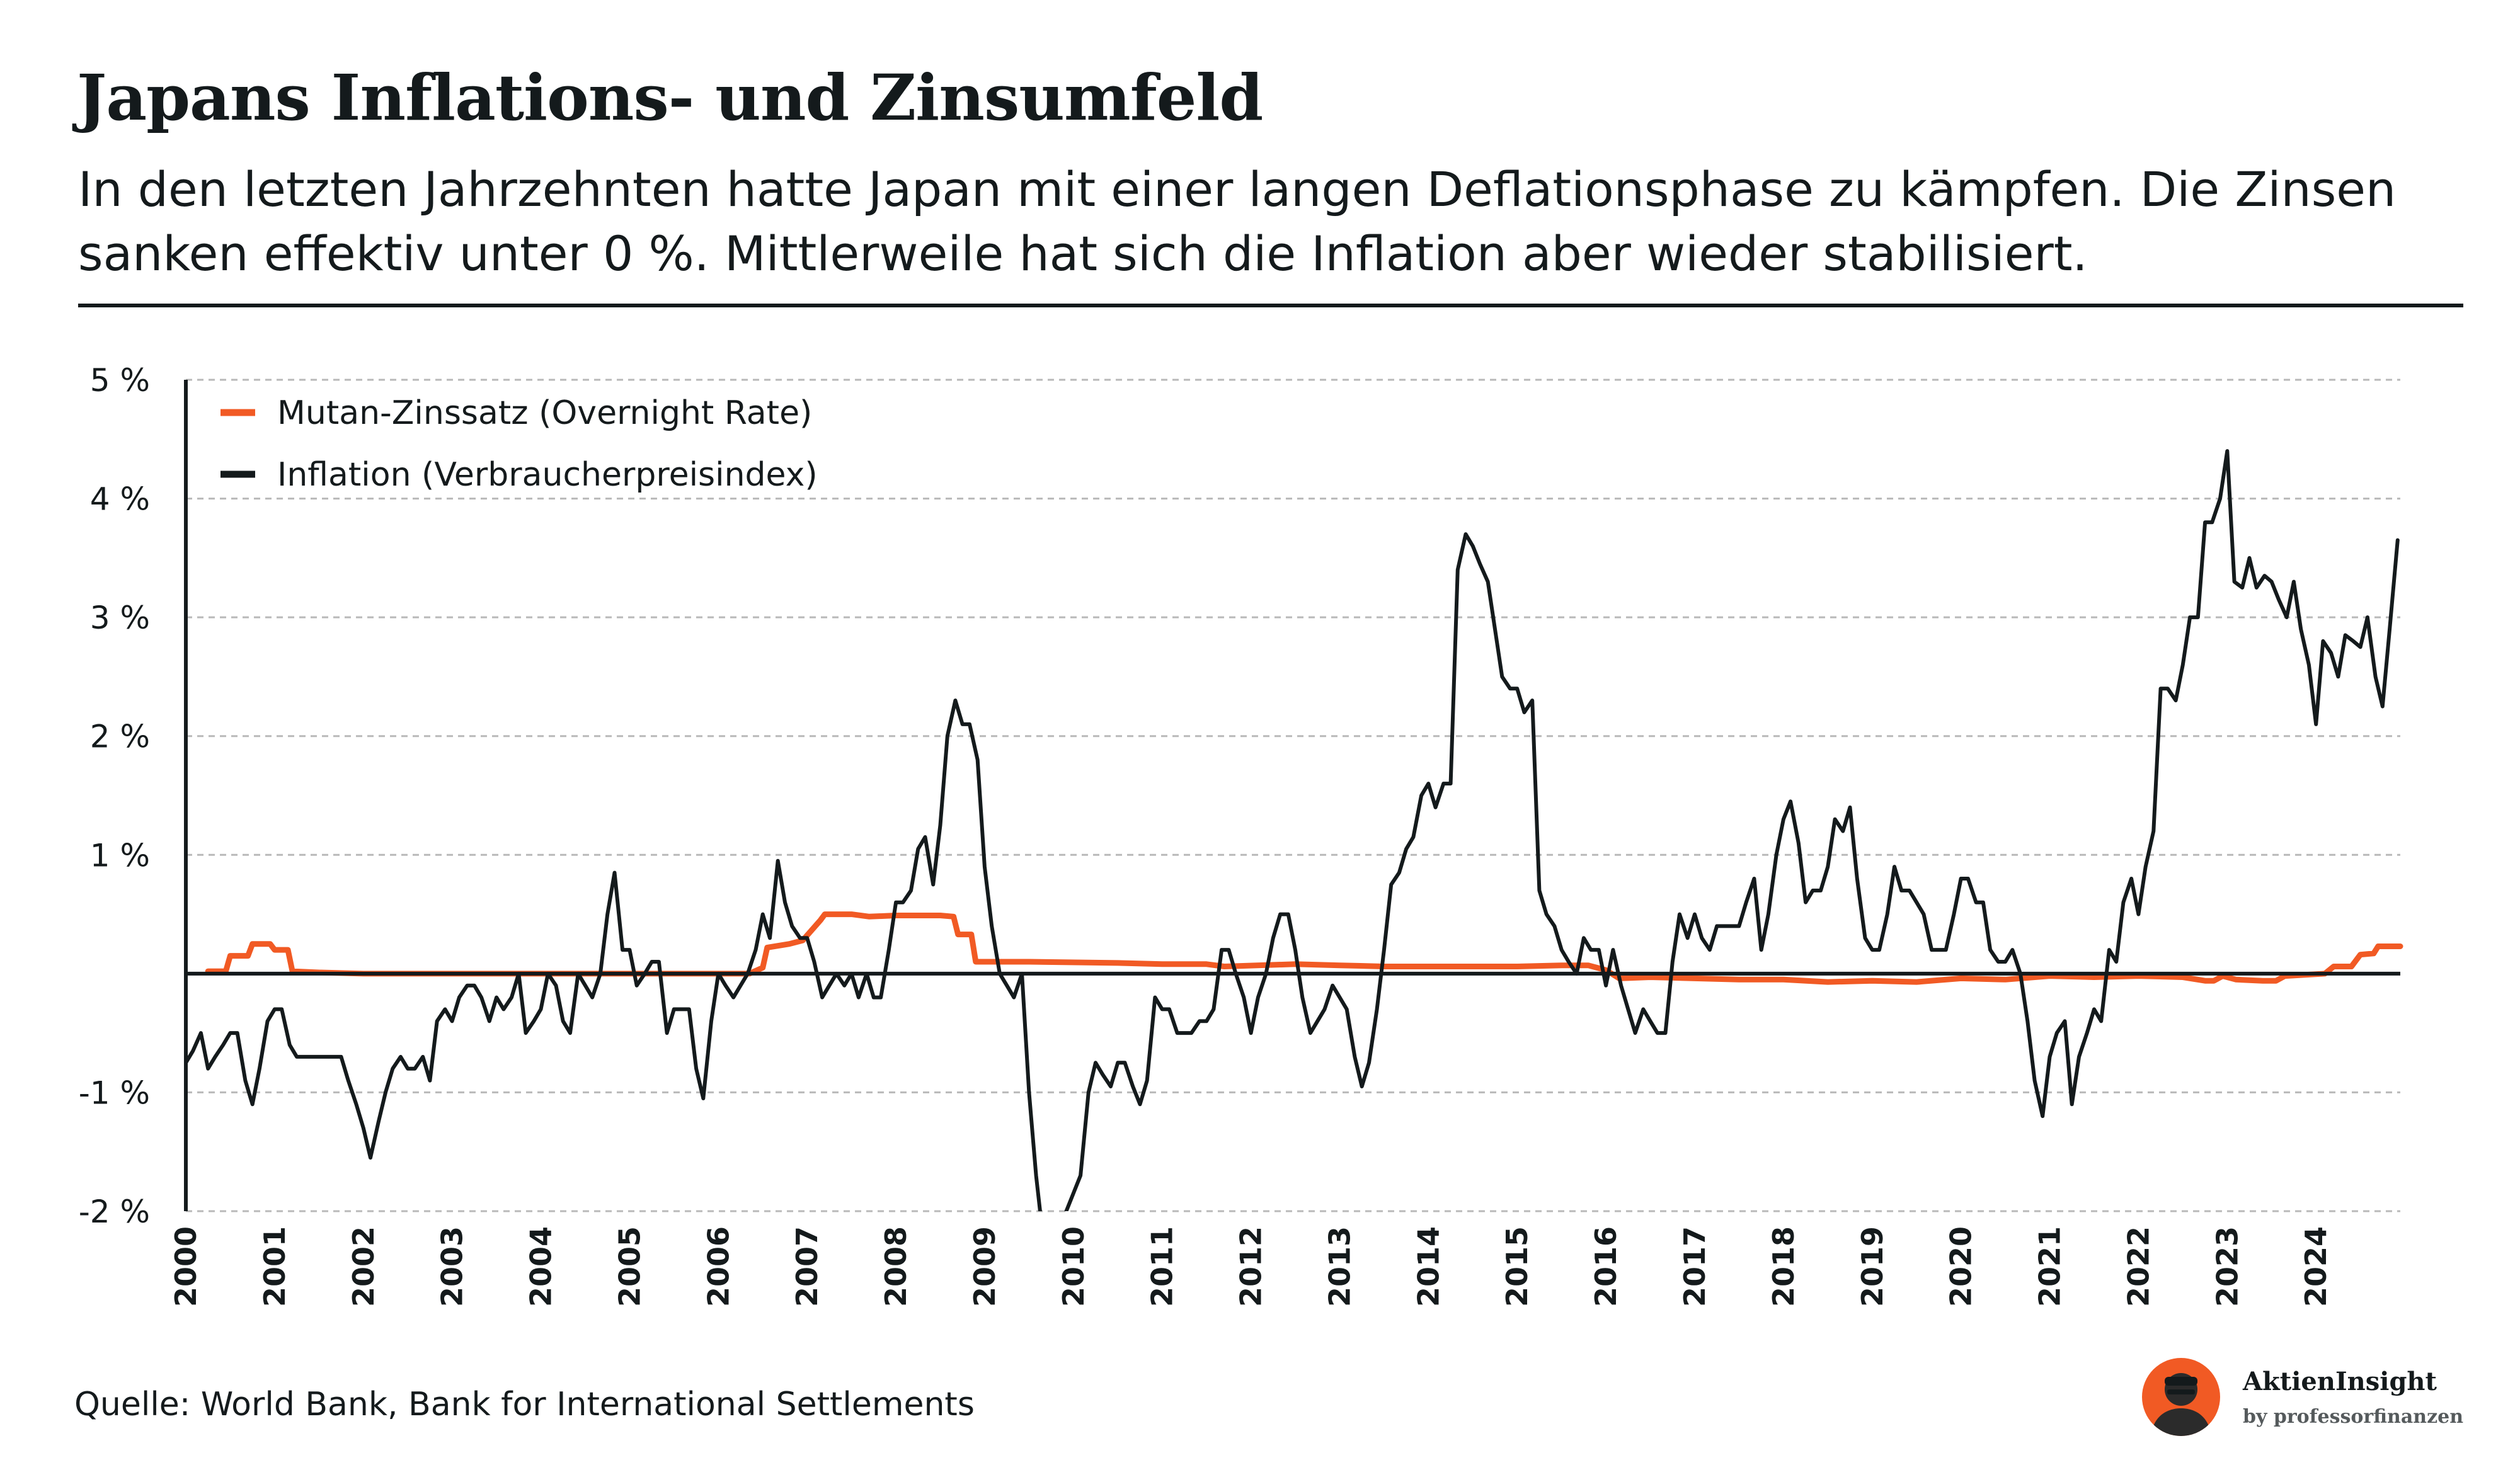  What do you see at coordinates (120, 618) in the screenshot?
I see `y-tick-label: 3 %` at bounding box center [120, 618].